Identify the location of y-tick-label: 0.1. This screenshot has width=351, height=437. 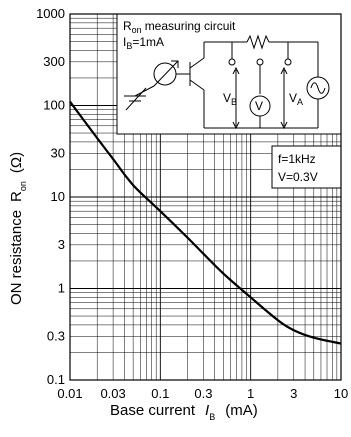
(56, 379).